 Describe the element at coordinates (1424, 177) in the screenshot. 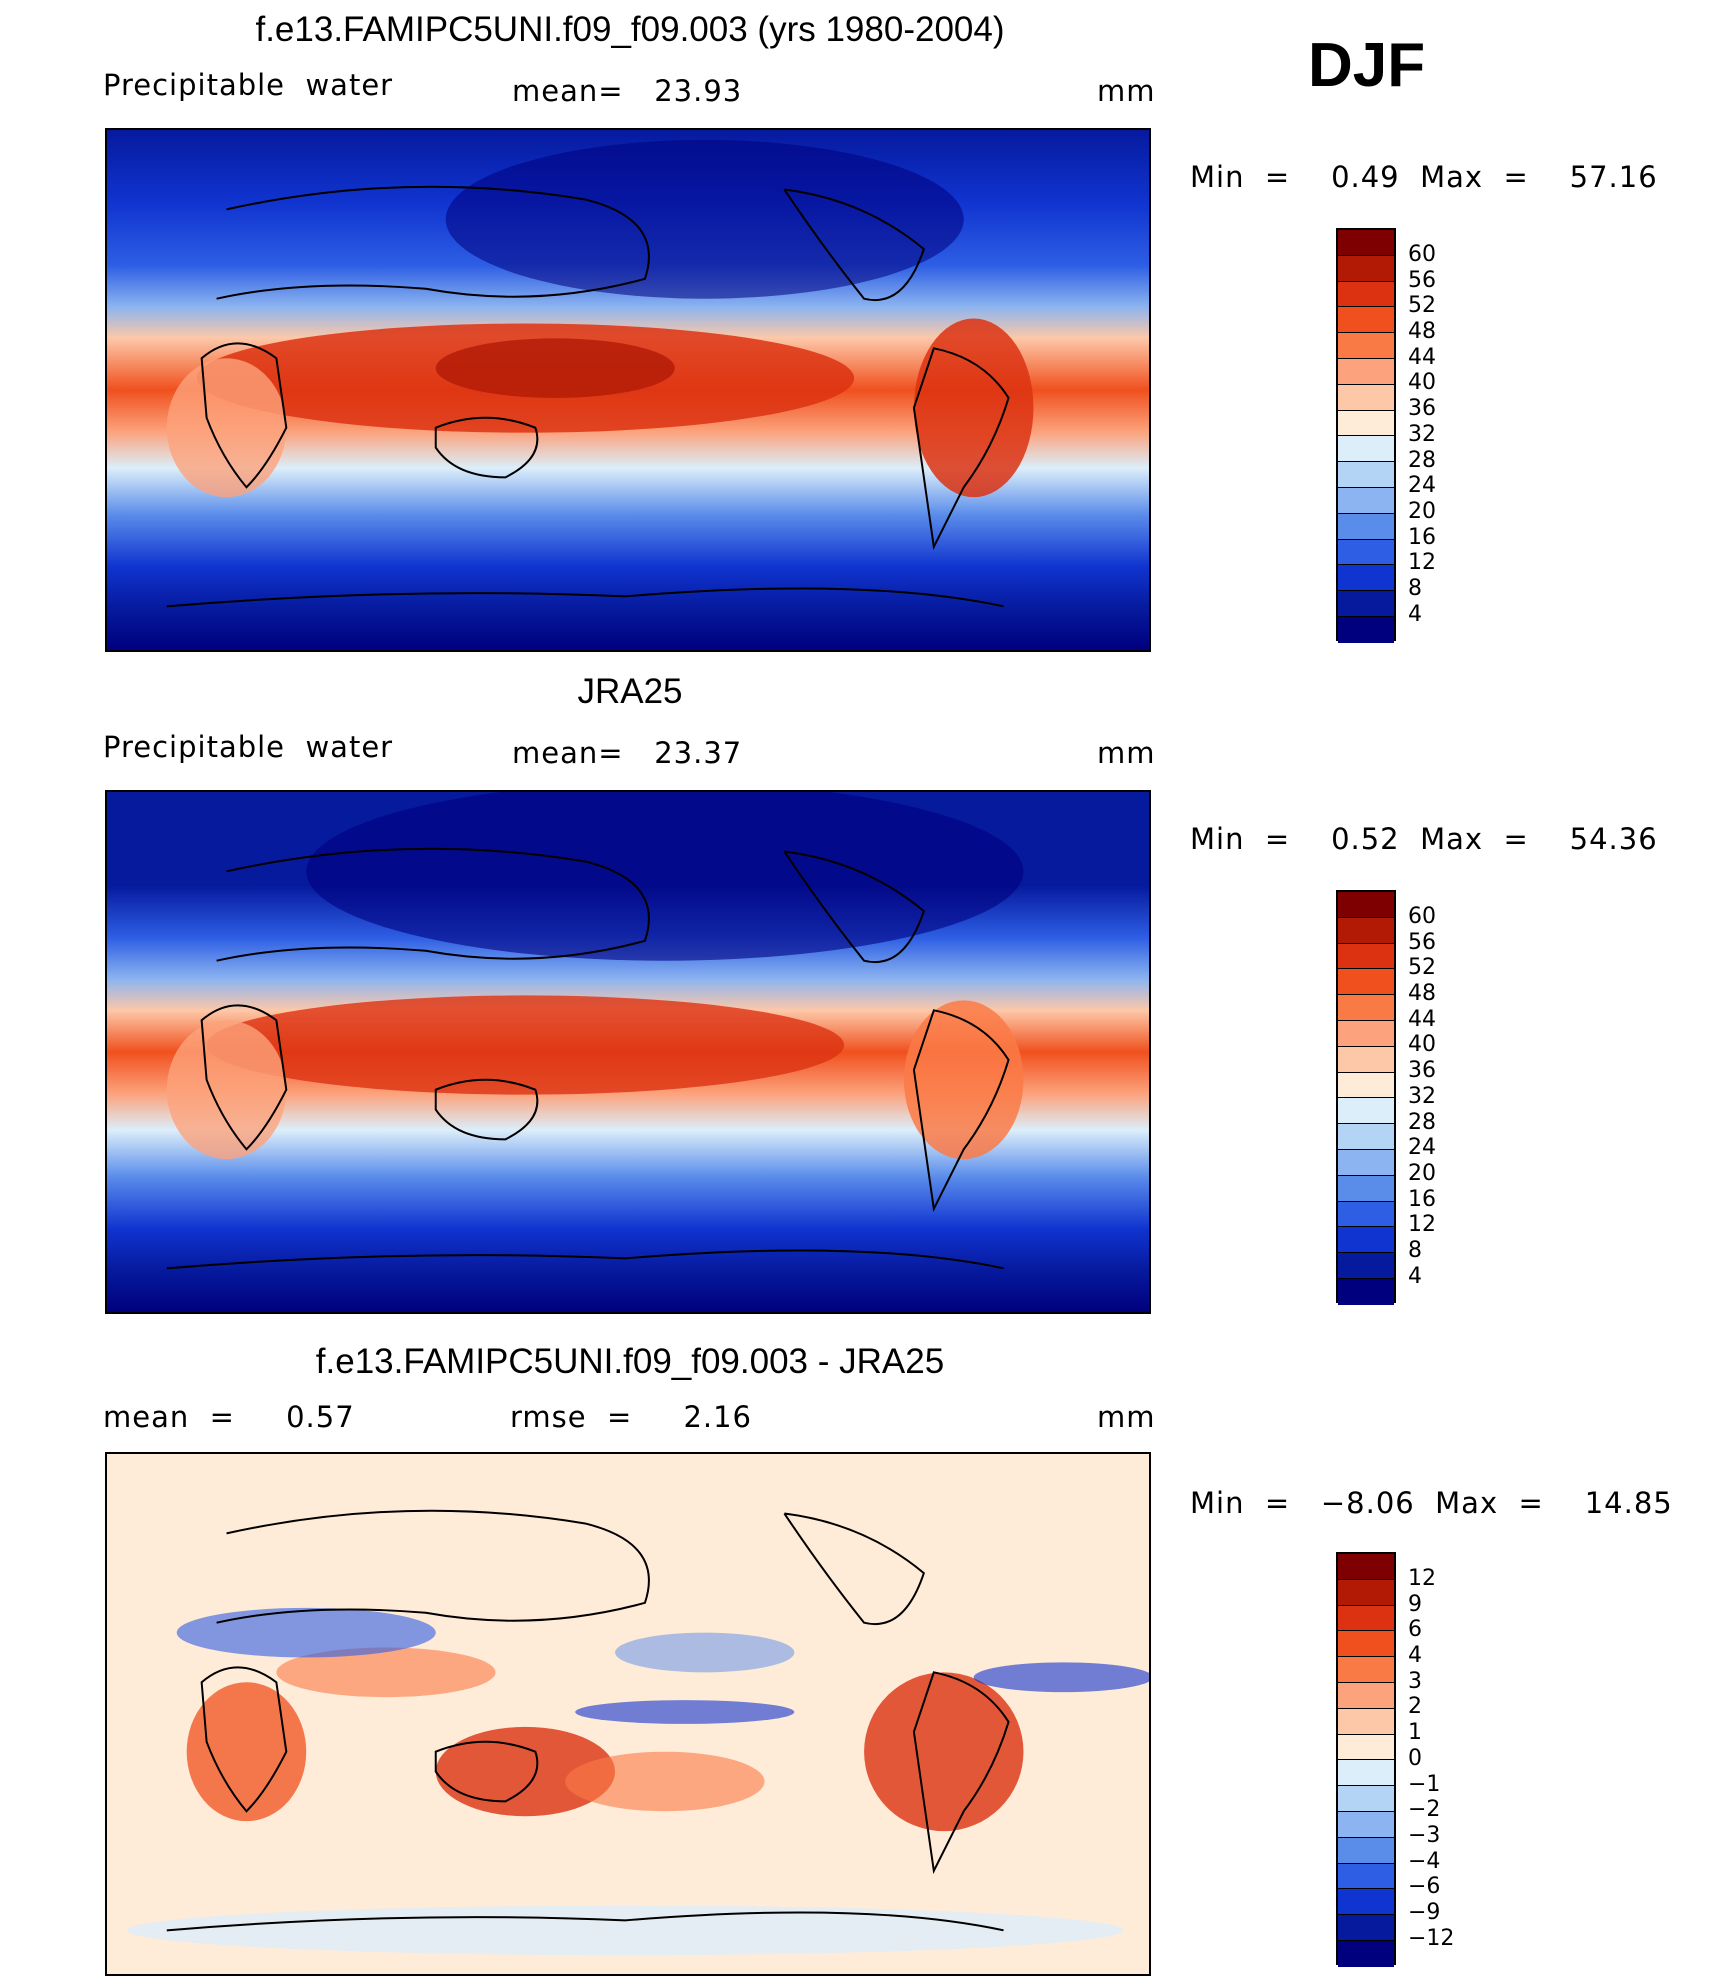

I see `panel1-minmax-label: Min = 0.49 Max = 57.16` at that location.